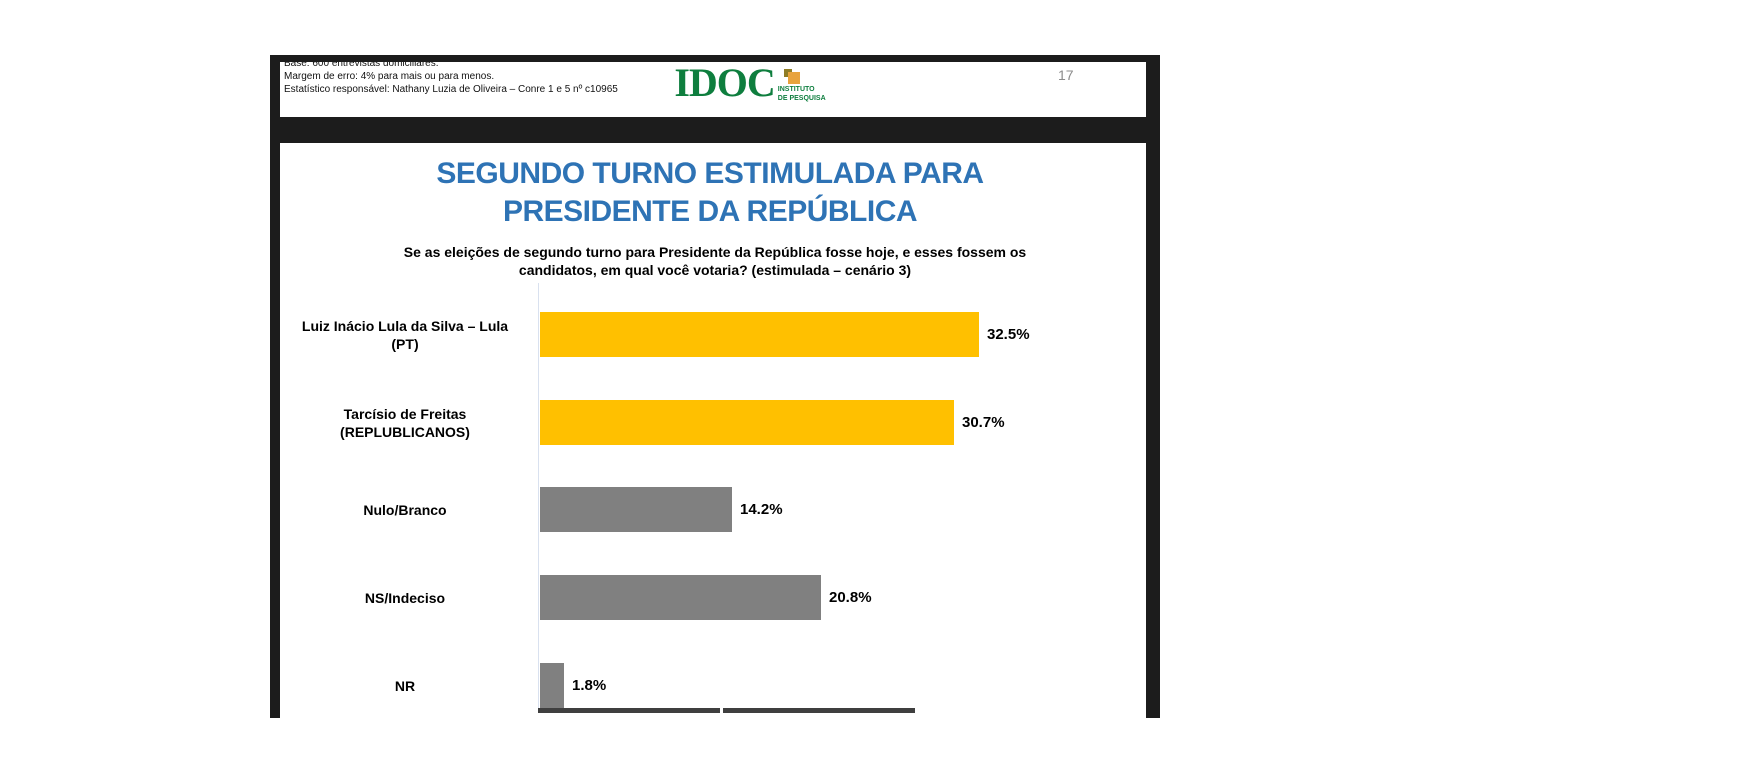  What do you see at coordinates (405, 431) in the screenshot?
I see `category-label-line: (REPLUBLICANOS)` at bounding box center [405, 431].